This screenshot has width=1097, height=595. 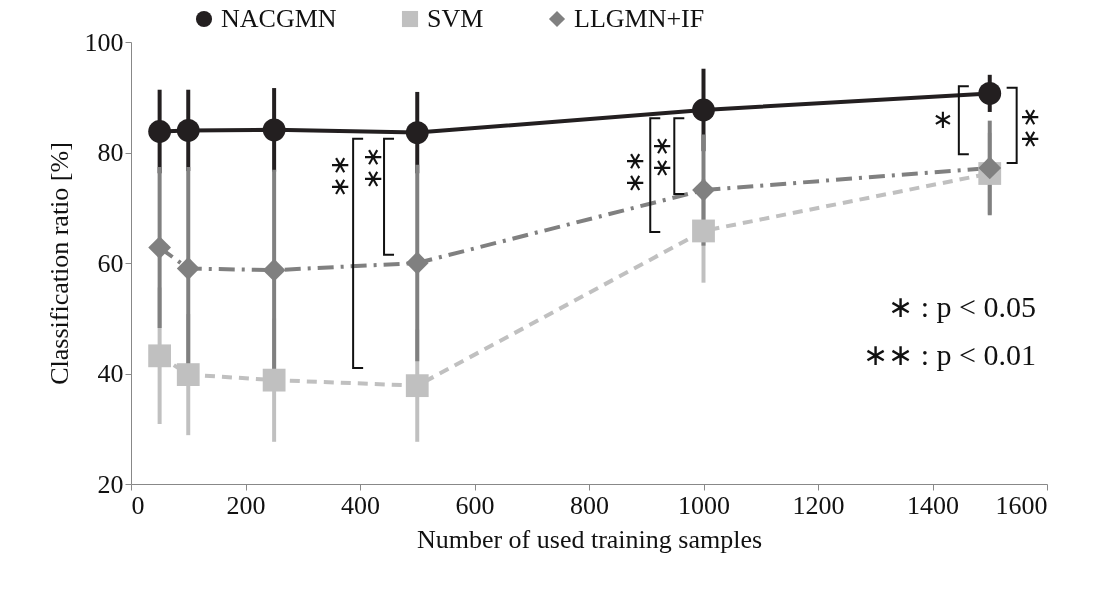 I want to click on annotation: ∗ : p < 0.05, so click(x=962, y=306).